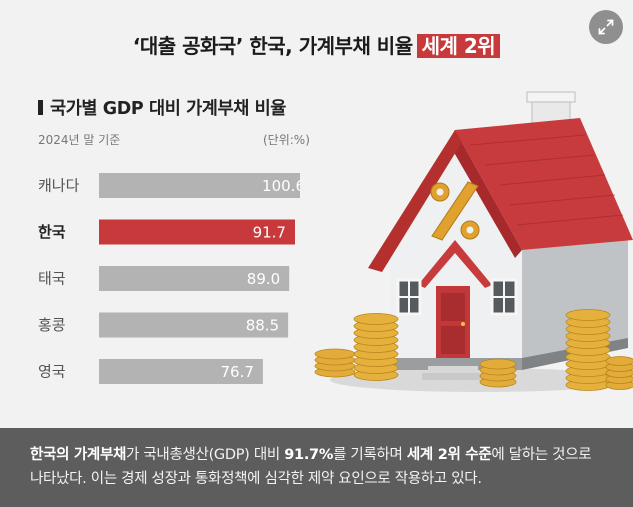 This screenshot has height=507, width=633. Describe the element at coordinates (168, 109) in the screenshot. I see `chart-title-text: 국가별 GDP 대비 가계부채 비율` at that location.